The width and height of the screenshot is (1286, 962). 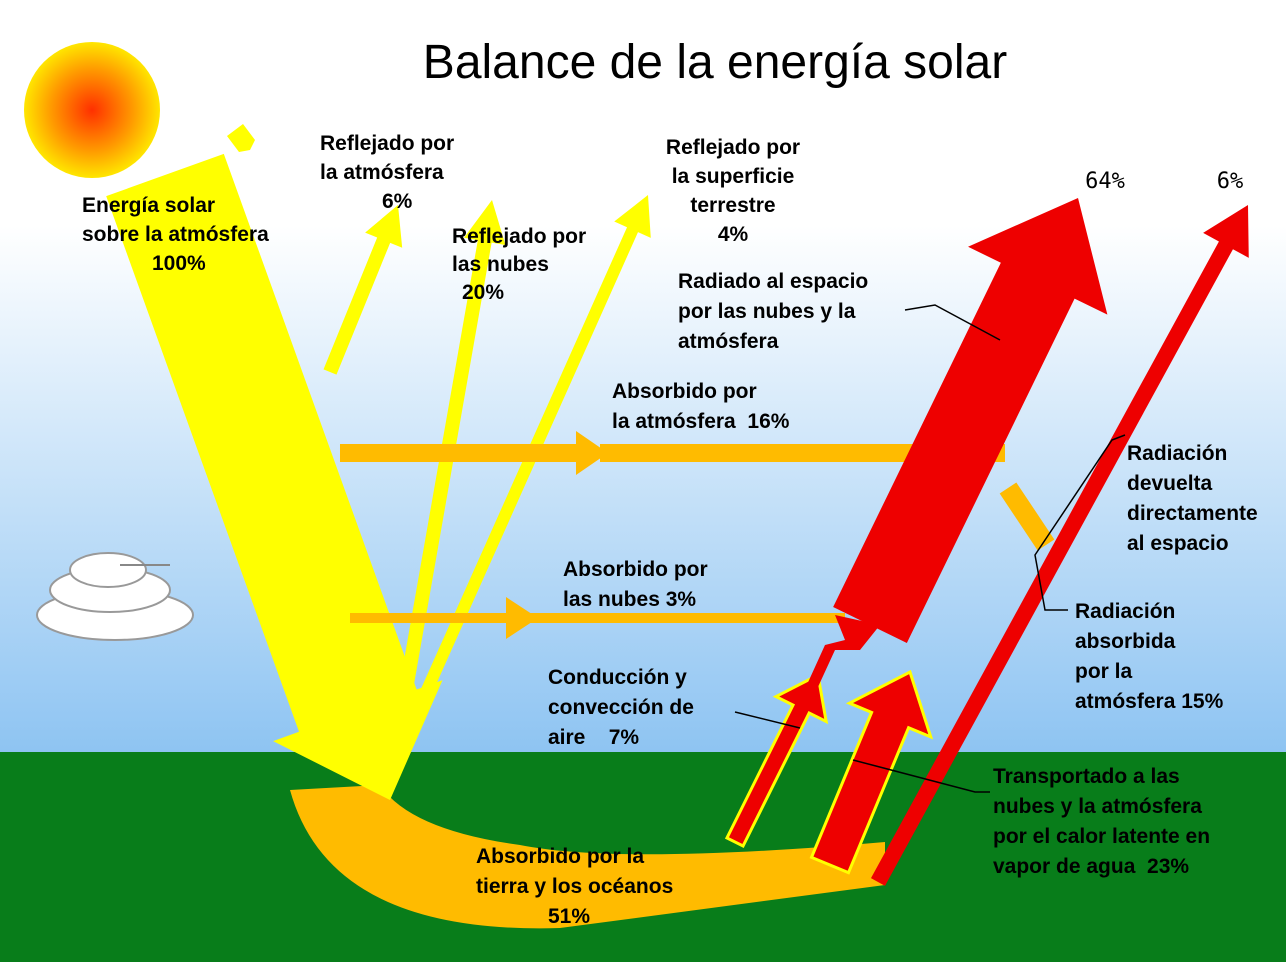 I want to click on label-line: Energía solar, so click(x=148, y=205).